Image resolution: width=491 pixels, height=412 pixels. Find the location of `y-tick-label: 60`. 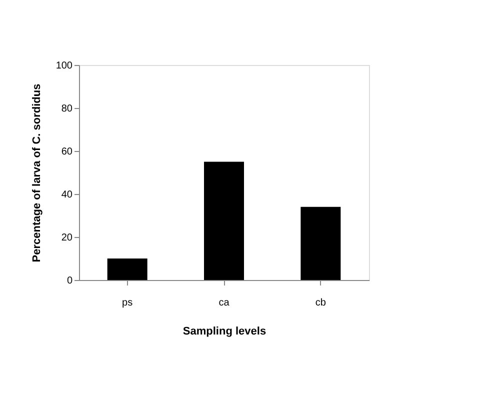

y-tick-label: 60 is located at coordinates (67, 152).